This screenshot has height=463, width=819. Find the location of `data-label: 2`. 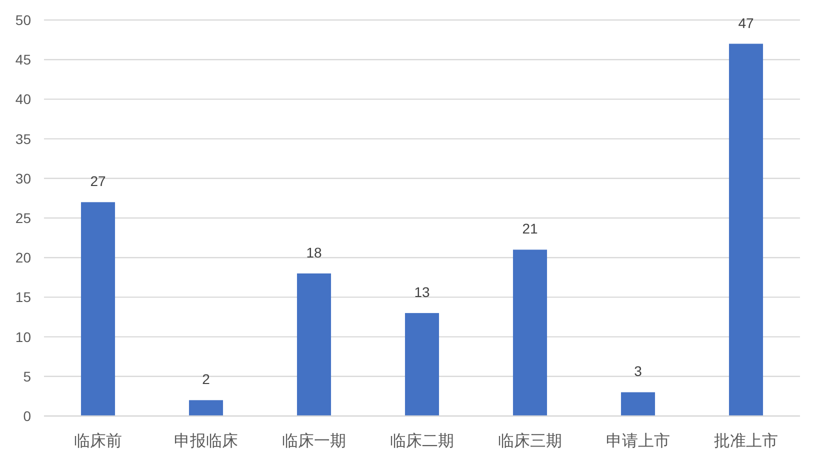

data-label: 2 is located at coordinates (206, 379).